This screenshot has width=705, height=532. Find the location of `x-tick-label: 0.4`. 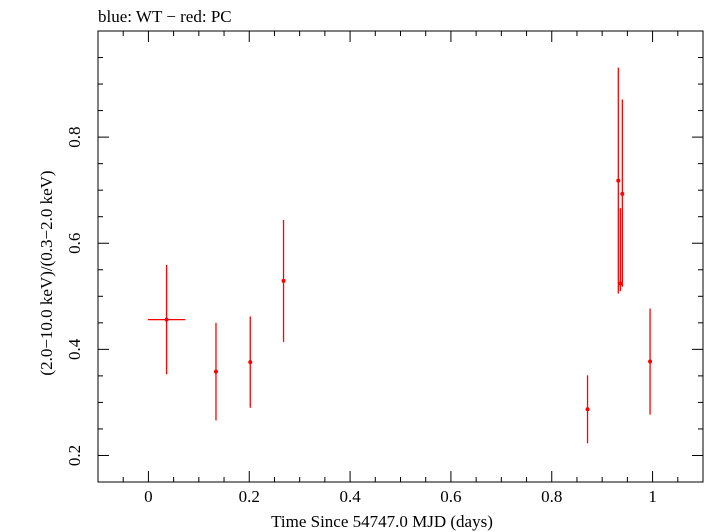

x-tick-label: 0.4 is located at coordinates (350, 496).